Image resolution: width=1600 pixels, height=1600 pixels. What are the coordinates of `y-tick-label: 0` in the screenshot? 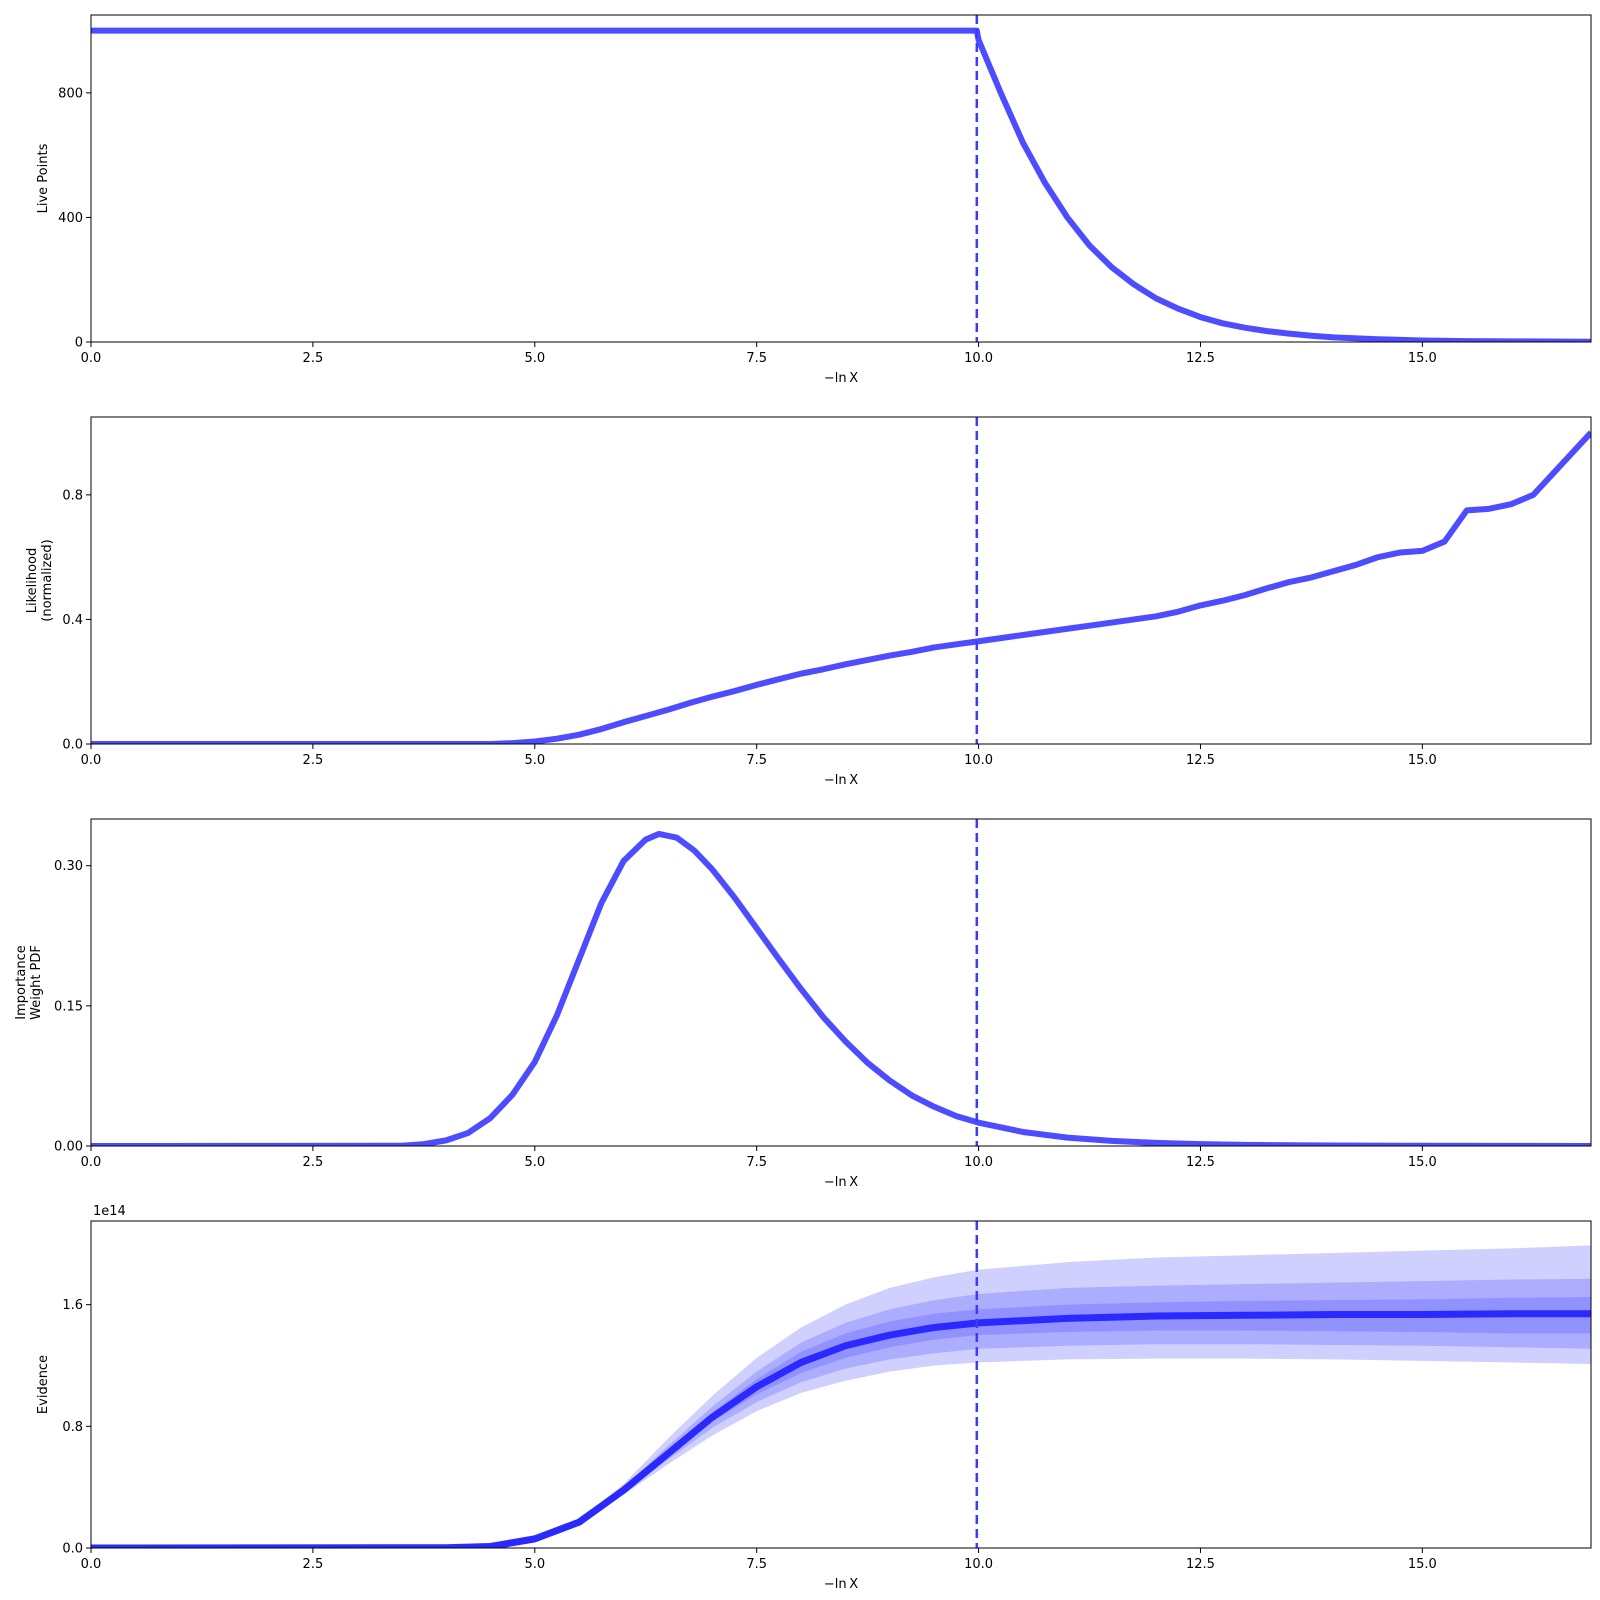 It's located at (79, 343).